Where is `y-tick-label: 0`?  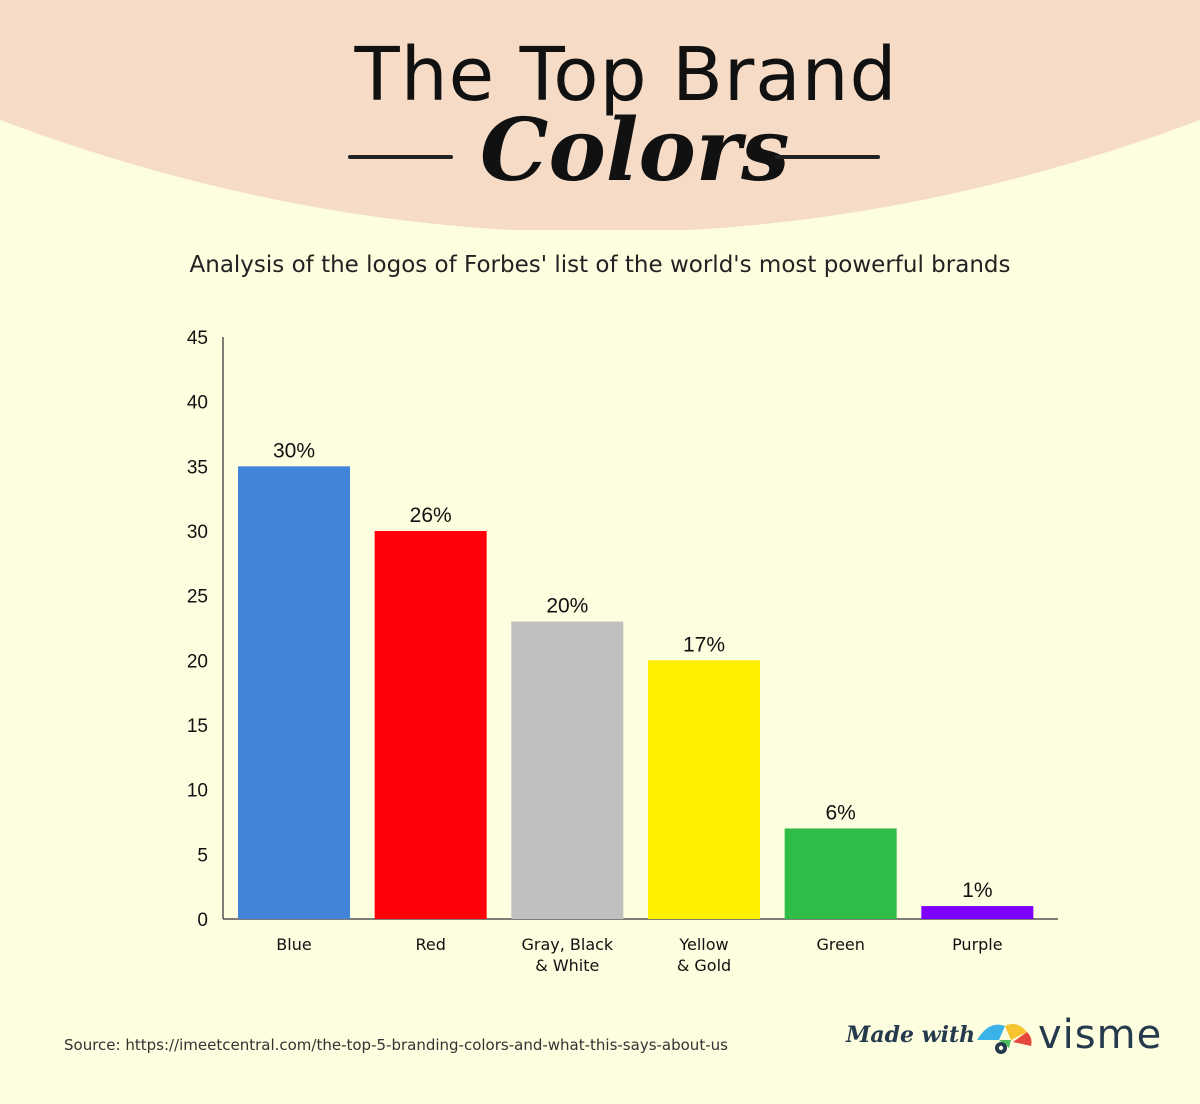 y-tick-label: 0 is located at coordinates (202, 920).